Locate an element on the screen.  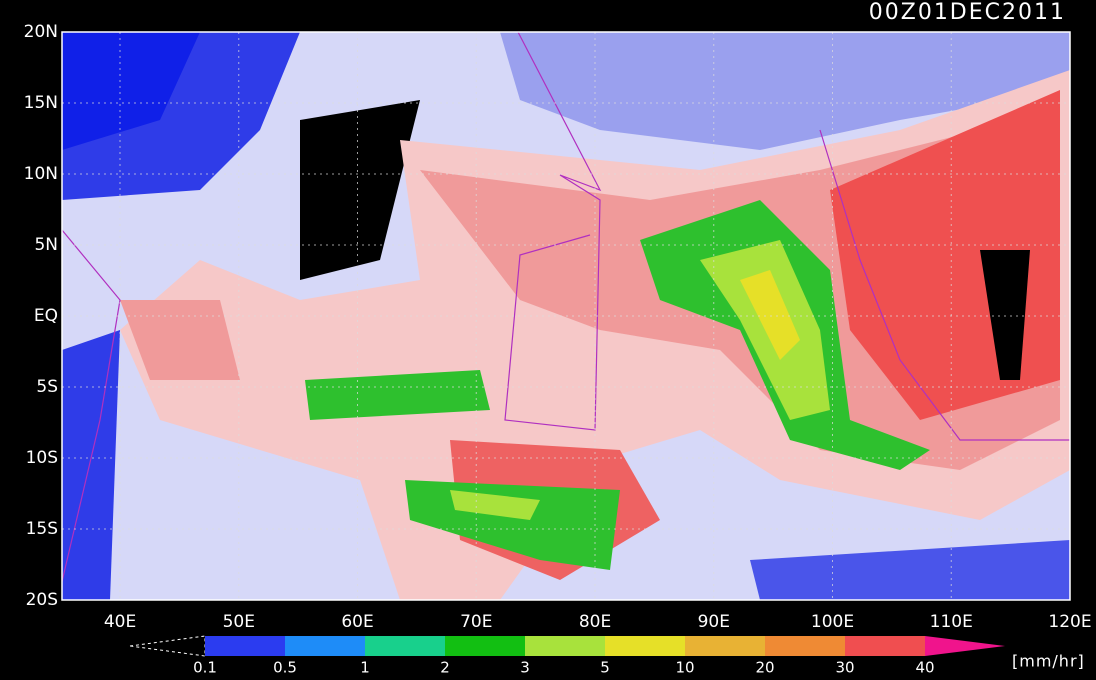
colorbar-under is located at coordinates (167, 646).